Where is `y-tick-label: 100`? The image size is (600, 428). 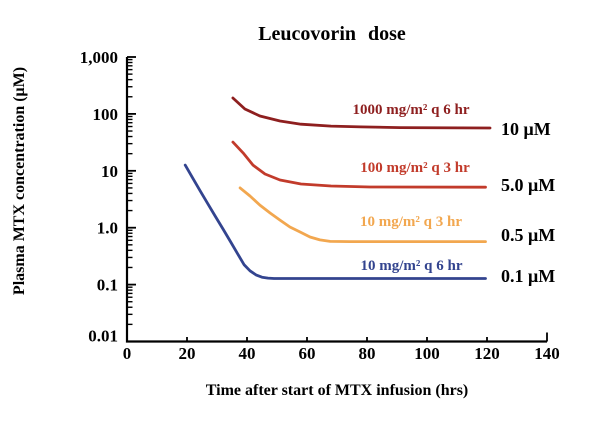
y-tick-label: 100 is located at coordinates (106, 114).